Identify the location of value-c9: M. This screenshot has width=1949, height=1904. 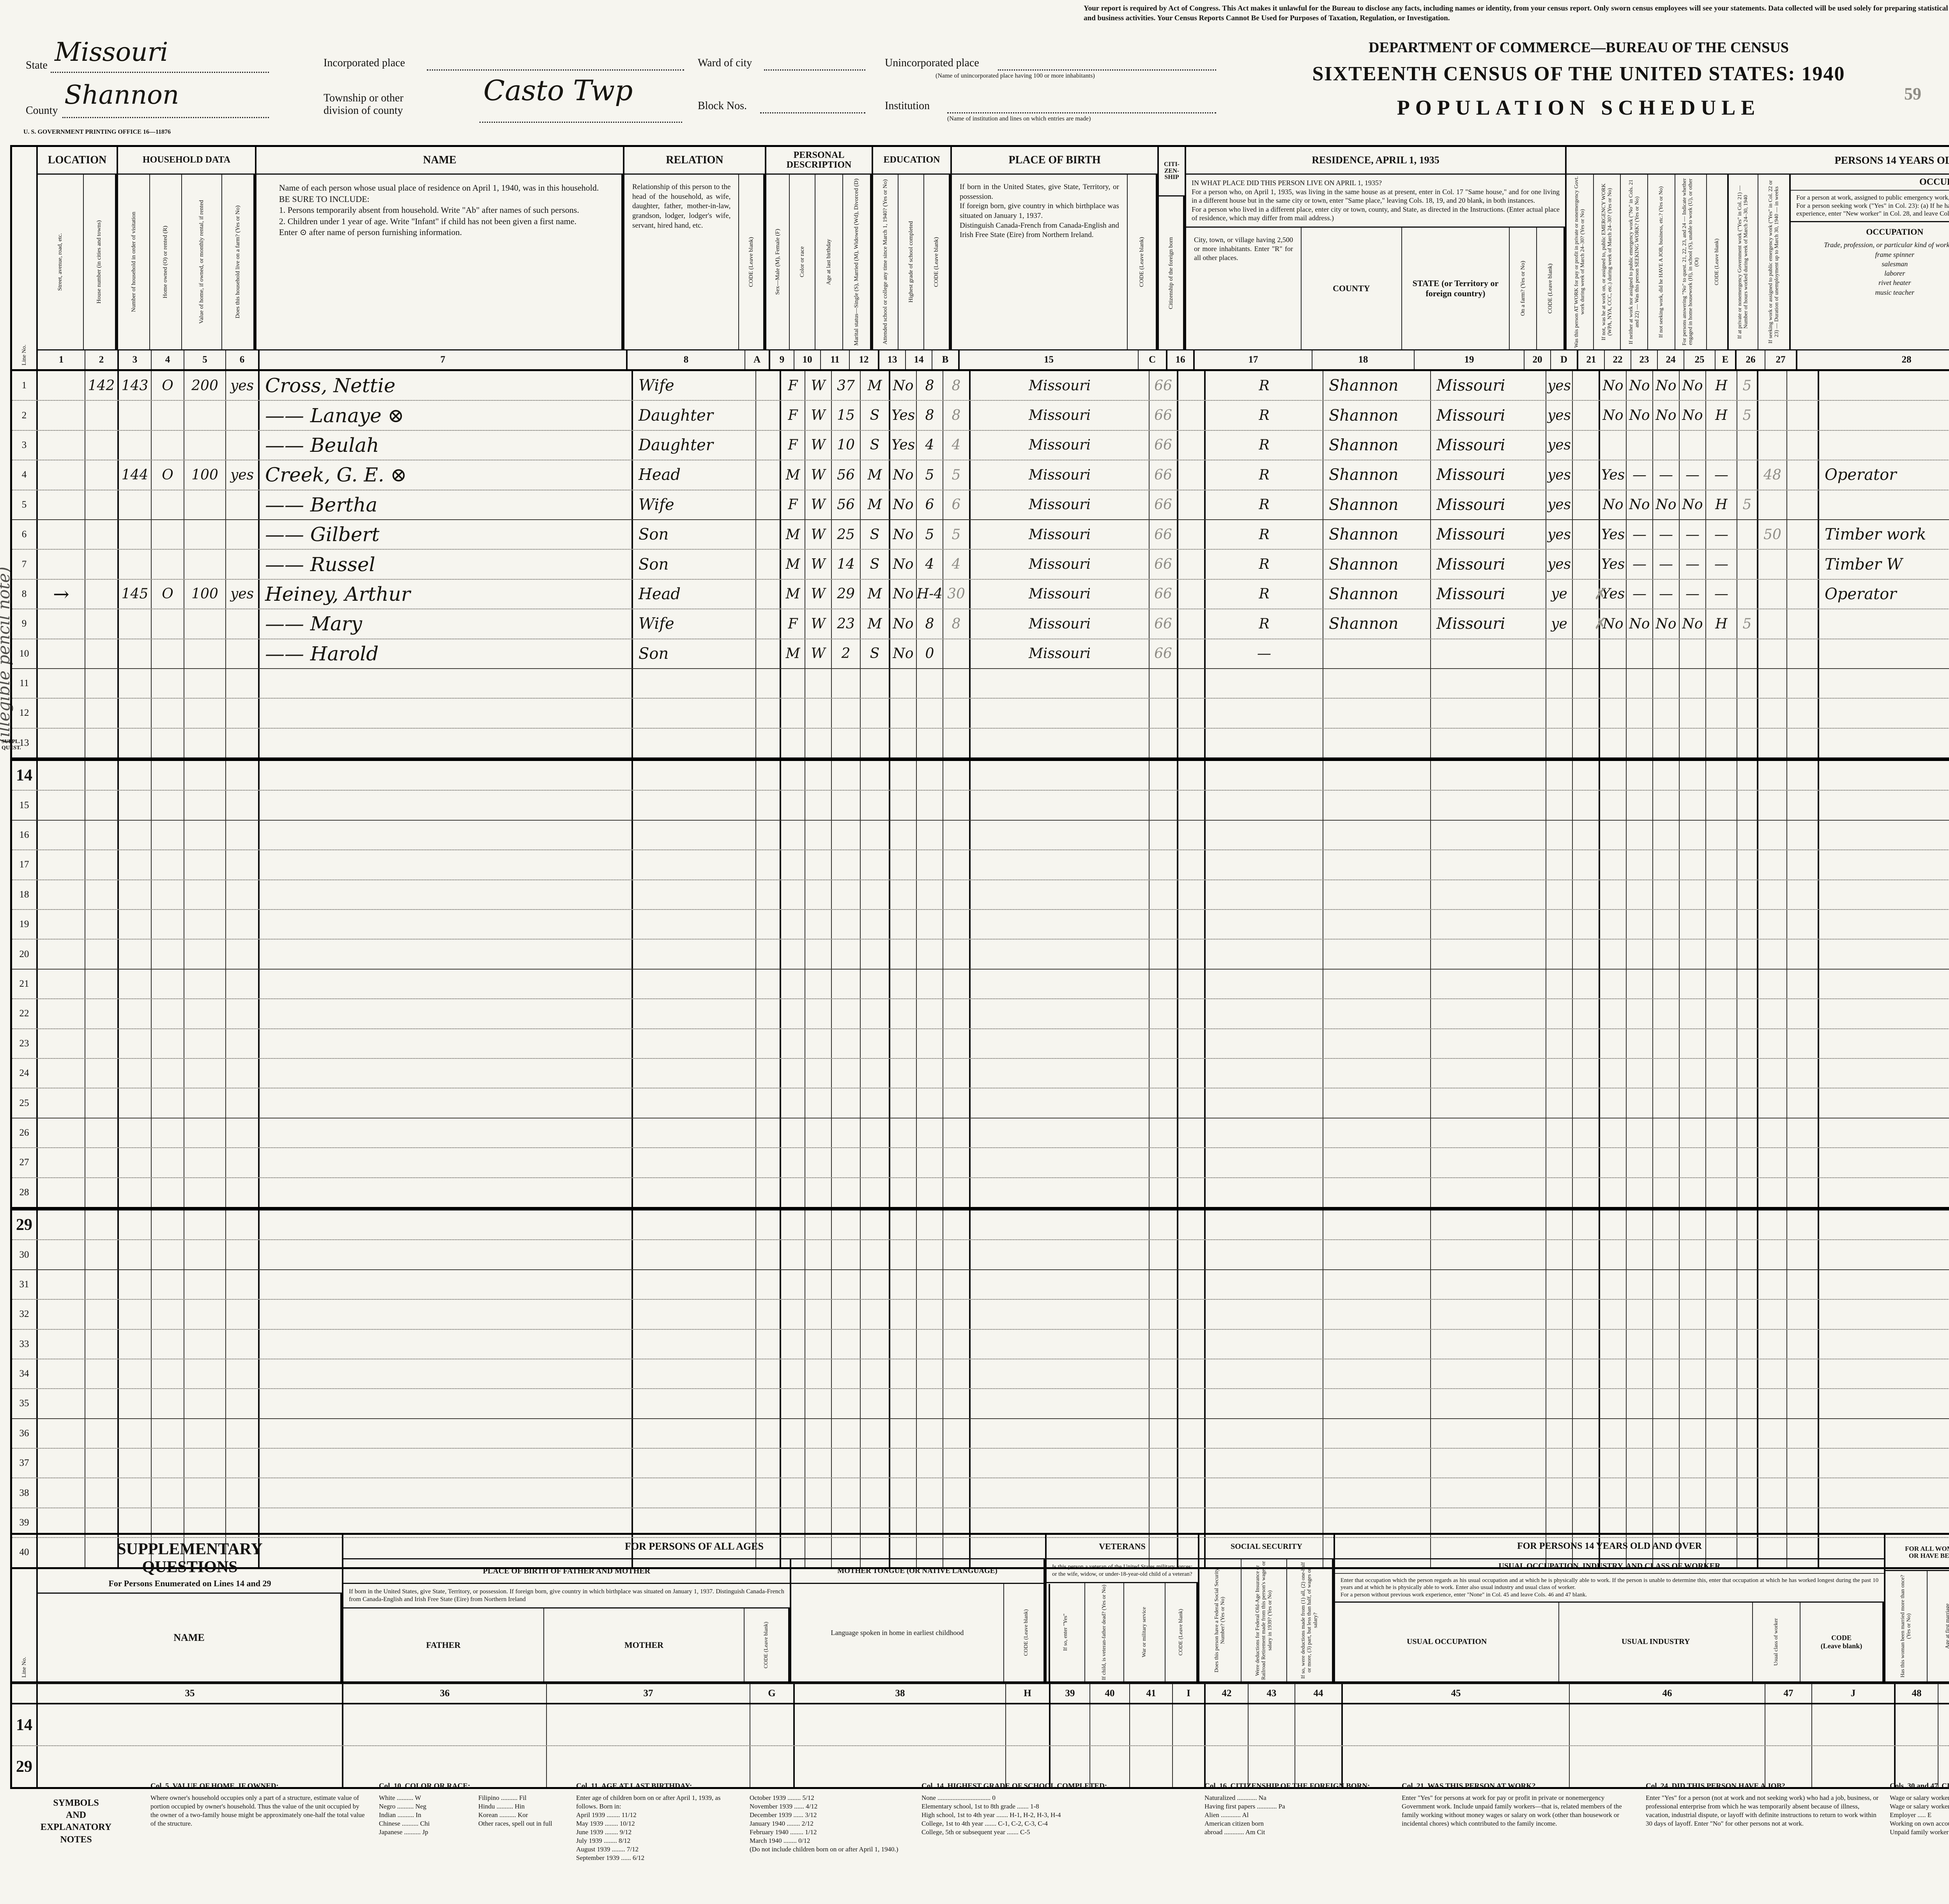
(792, 564).